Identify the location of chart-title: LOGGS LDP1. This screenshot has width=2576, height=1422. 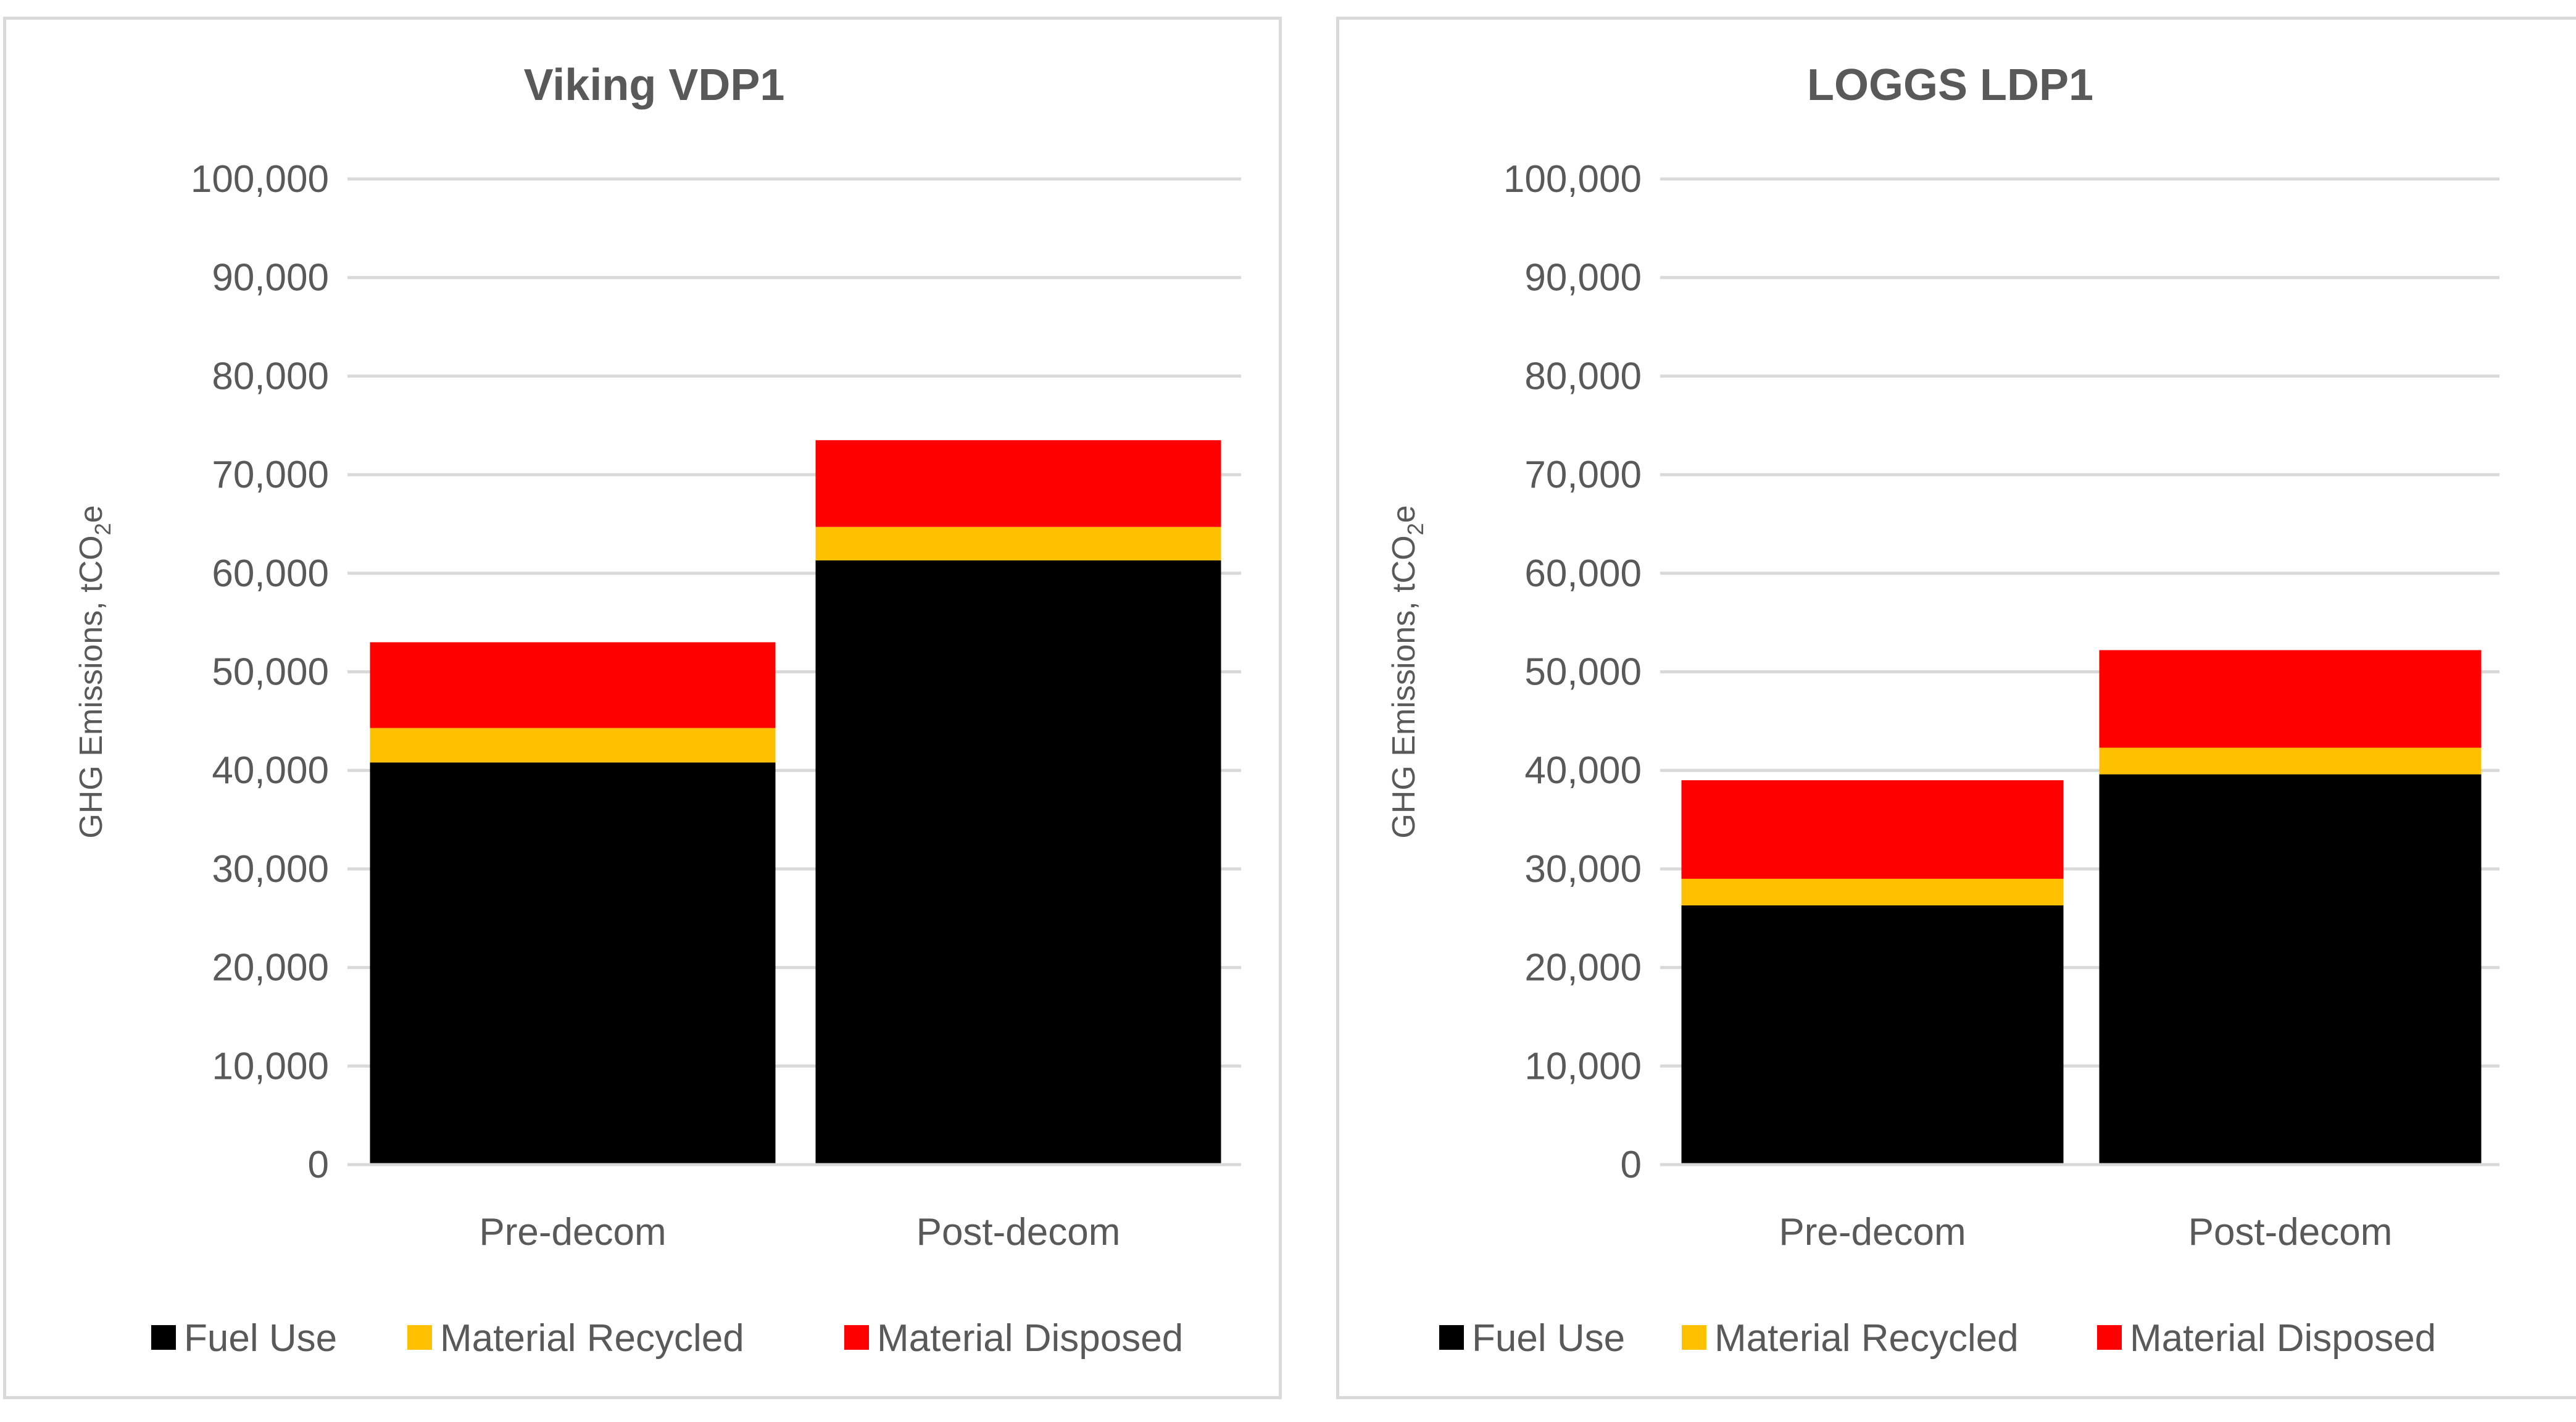
(1950, 85).